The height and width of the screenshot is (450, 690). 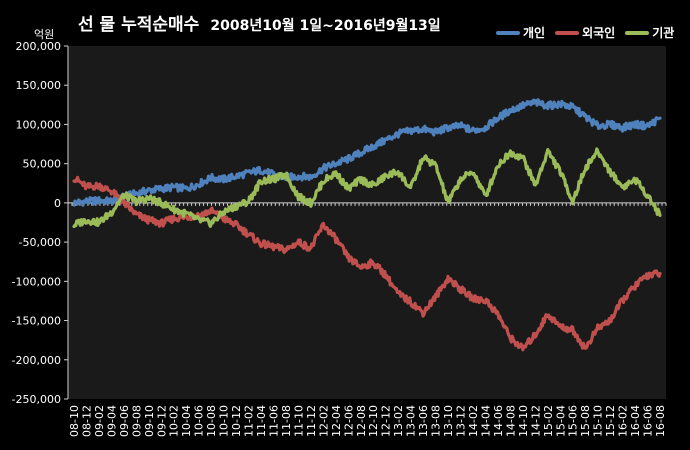 What do you see at coordinates (637, 32) in the screenshot?
I see `legend-swatch-institution` at bounding box center [637, 32].